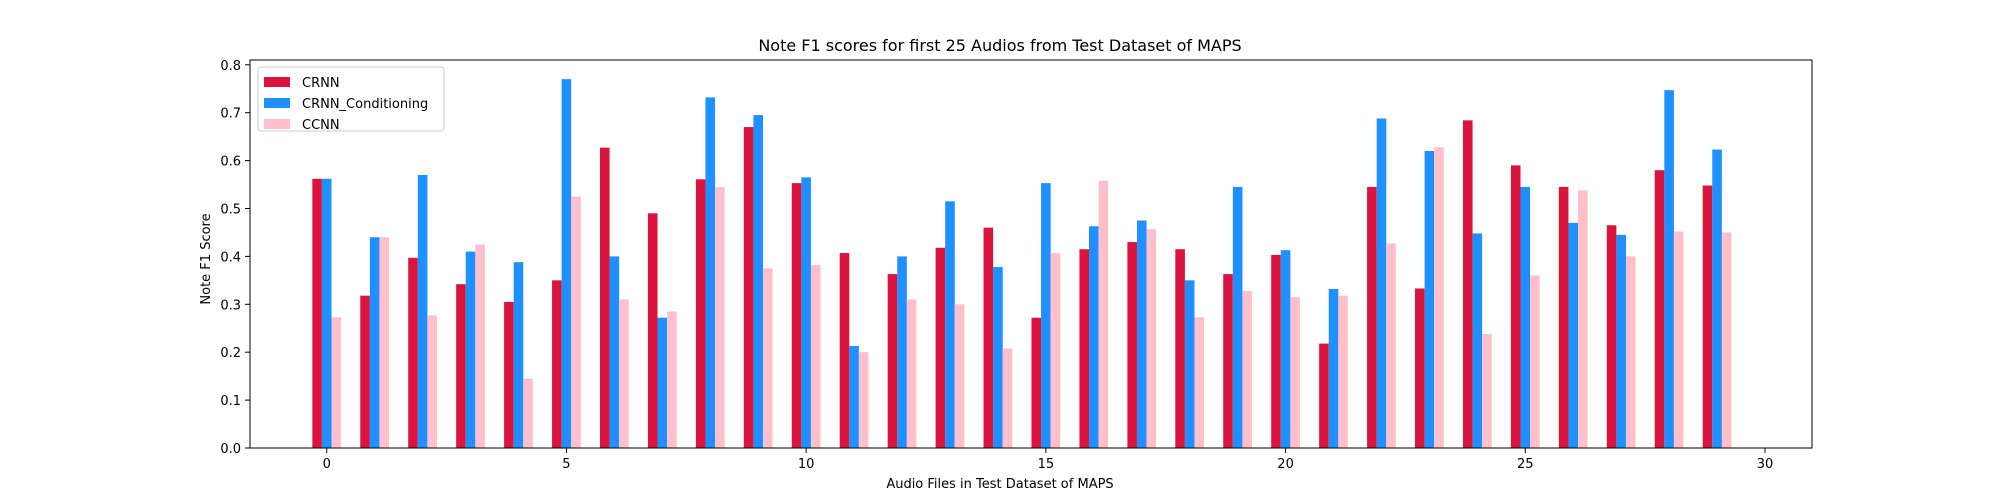 Image resolution: width=2000 pixels, height=500 pixels. Describe the element at coordinates (1525, 464) in the screenshot. I see `x-tick-label: 25` at that location.